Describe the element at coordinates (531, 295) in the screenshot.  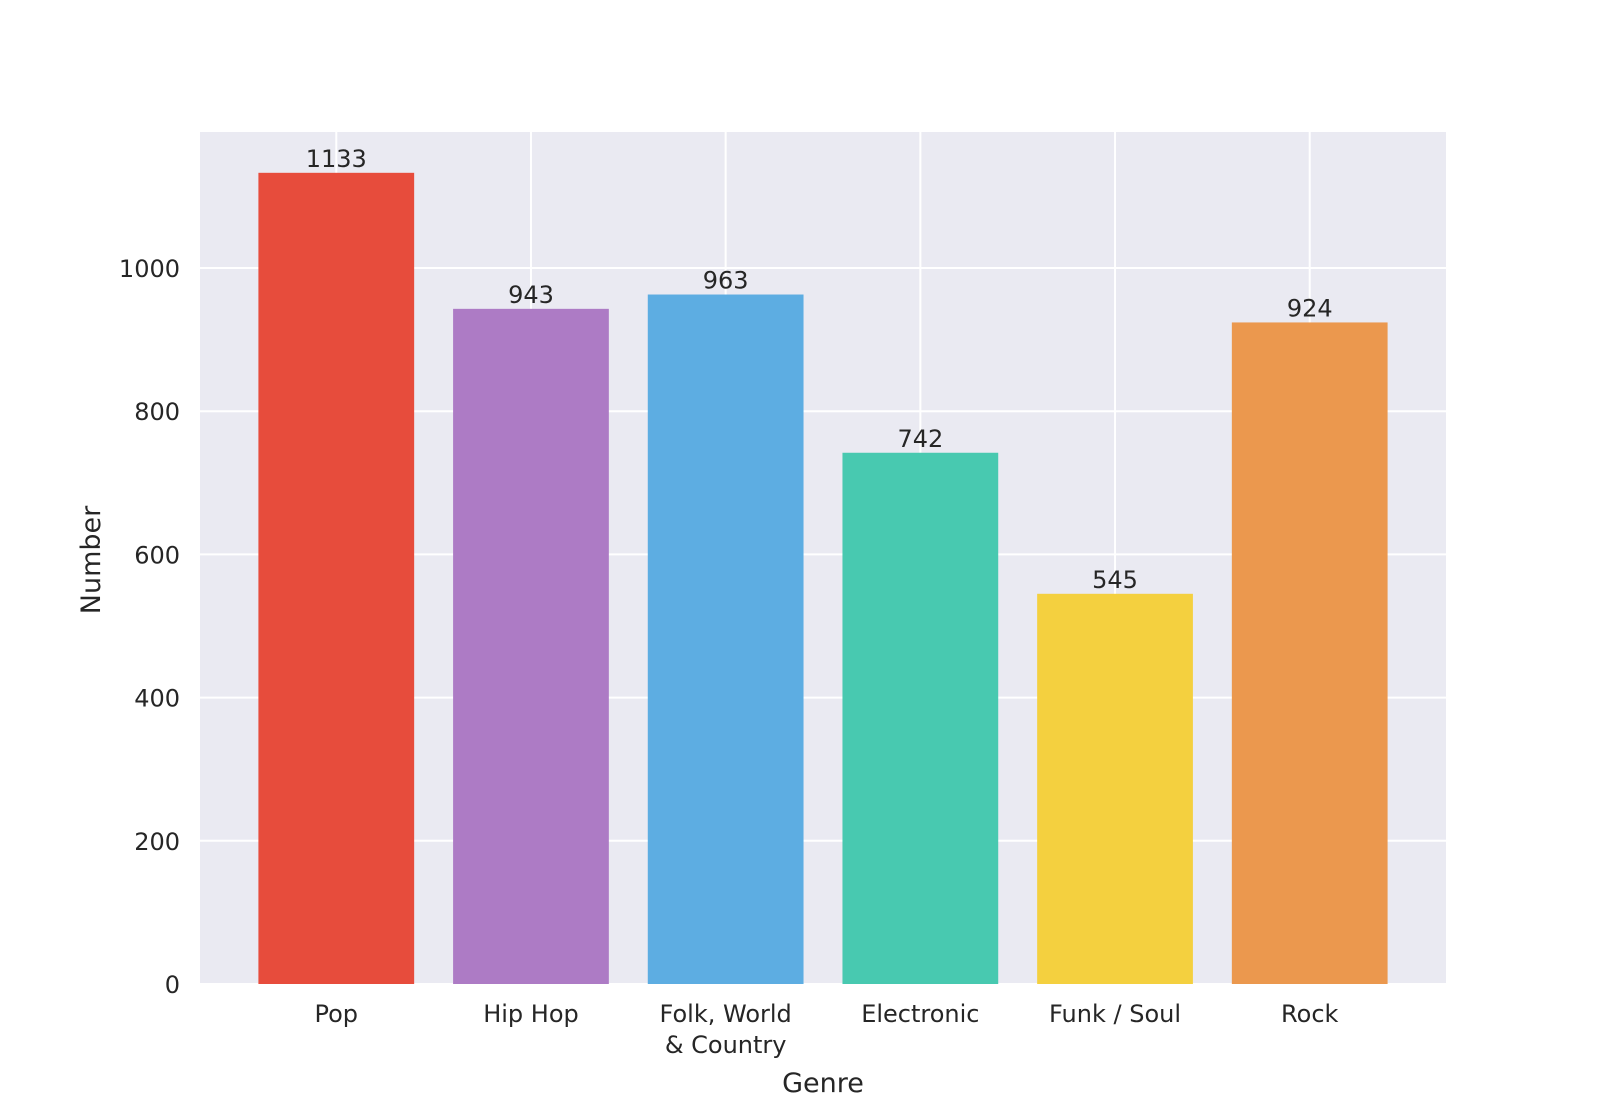
I see `bar-value-label: 943` at that location.